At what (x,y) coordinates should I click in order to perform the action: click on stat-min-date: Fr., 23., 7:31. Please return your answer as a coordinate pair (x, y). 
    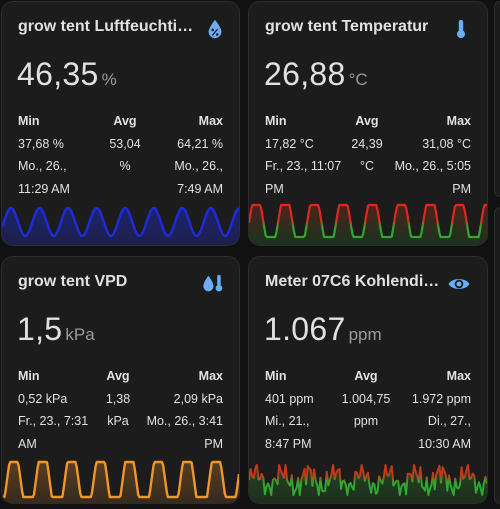
    Looking at the image, I should click on (53, 421).